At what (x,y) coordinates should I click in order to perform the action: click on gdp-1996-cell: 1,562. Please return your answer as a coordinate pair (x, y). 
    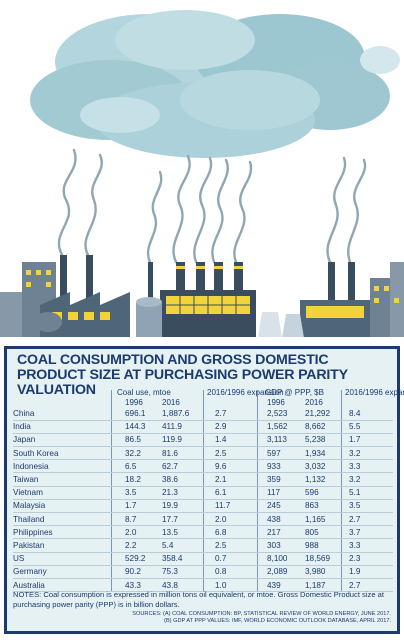
    Looking at the image, I should click on (277, 427).